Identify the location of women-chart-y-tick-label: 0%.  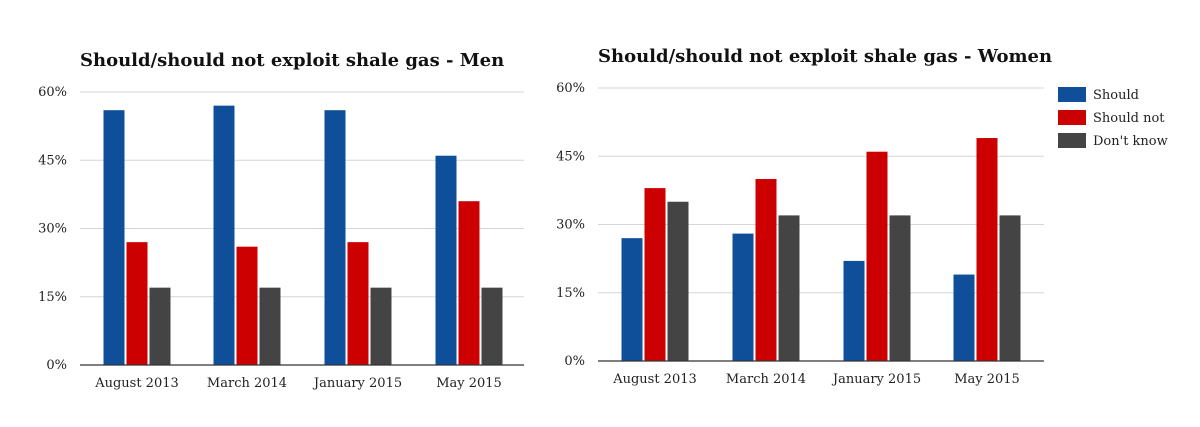
(574, 361).